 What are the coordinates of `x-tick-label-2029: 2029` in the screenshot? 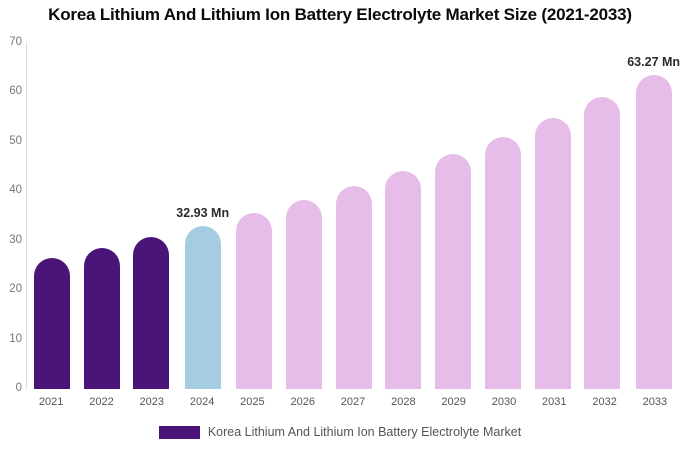 It's located at (453, 402).